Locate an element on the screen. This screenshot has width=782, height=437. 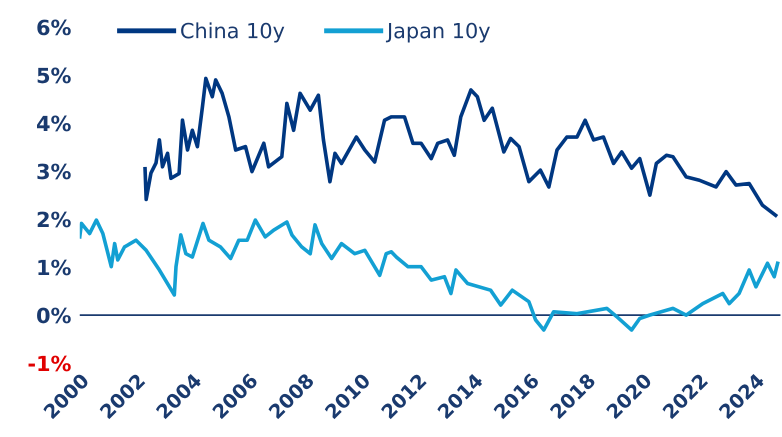
y-tick-label: 4% is located at coordinates (53, 124).